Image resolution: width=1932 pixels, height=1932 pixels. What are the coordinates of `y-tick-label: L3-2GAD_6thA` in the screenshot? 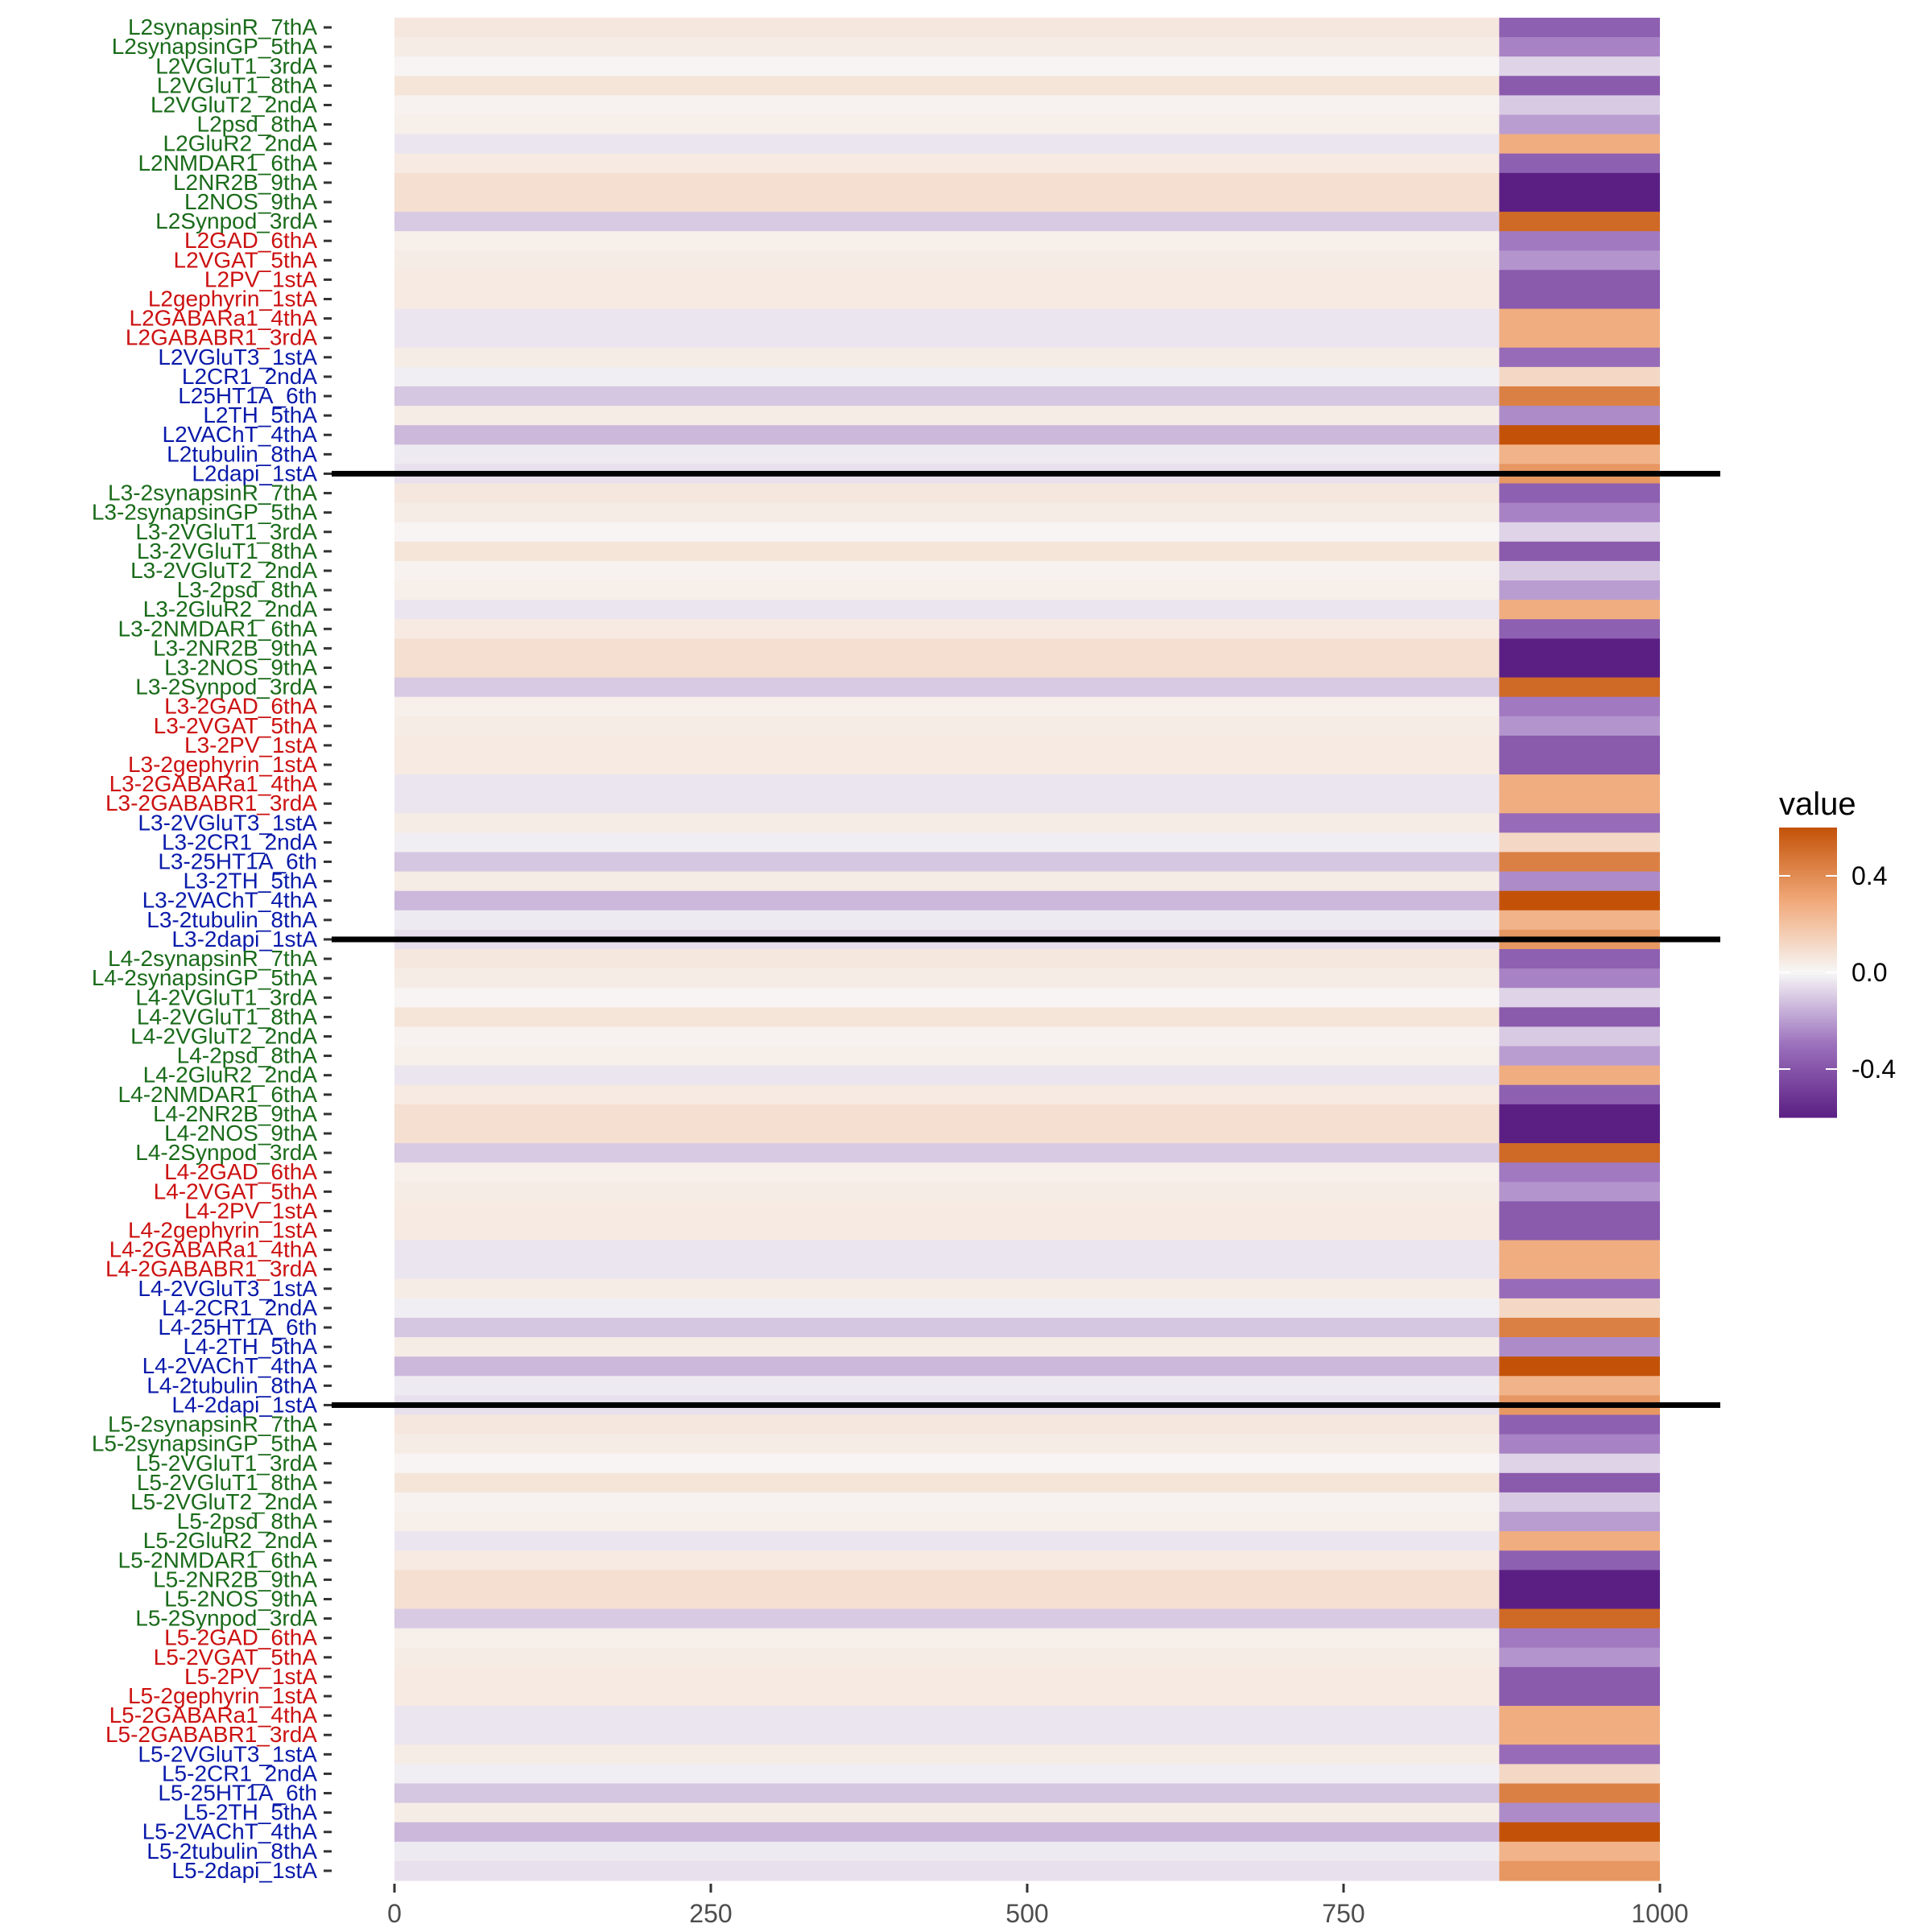 It's located at (240, 706).